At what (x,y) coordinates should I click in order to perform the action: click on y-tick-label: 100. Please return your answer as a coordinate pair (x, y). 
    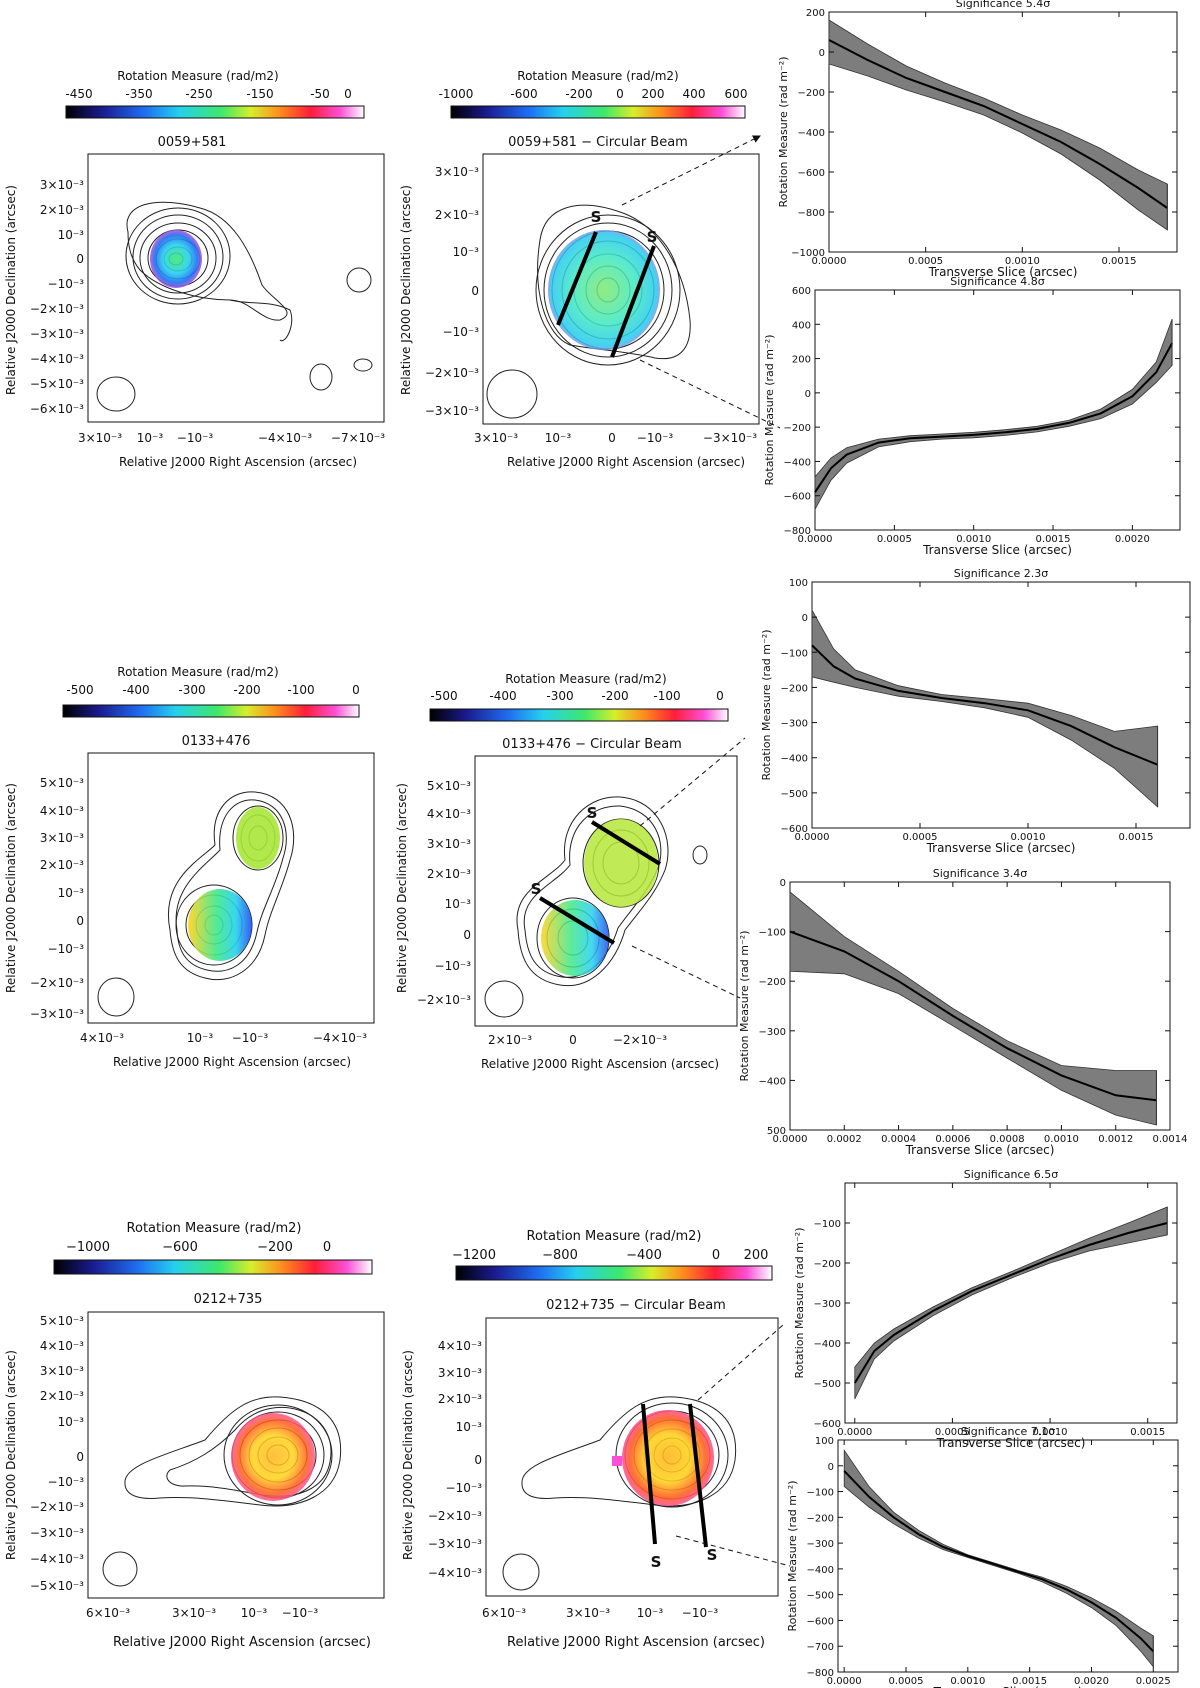
    Looking at the image, I should click on (798, 583).